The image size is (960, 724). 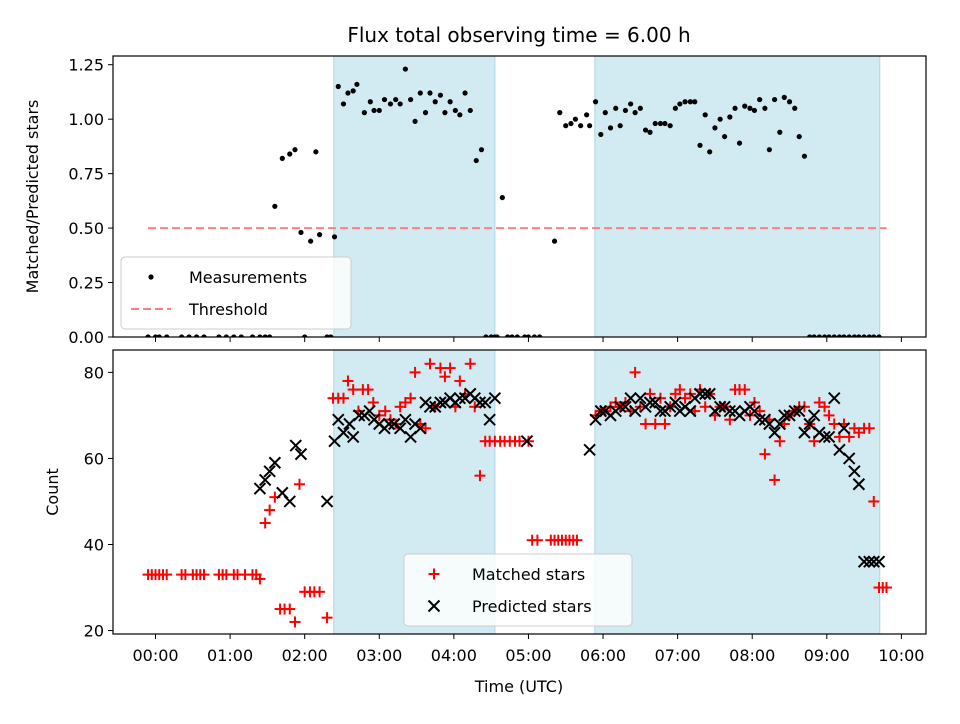 I want to click on legend: Matched stars Predicted stars, so click(x=518, y=590).